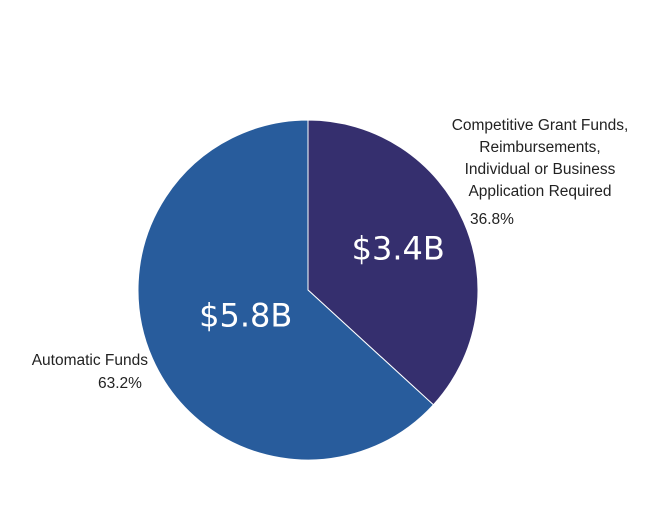 This screenshot has width=656, height=521. Describe the element at coordinates (398, 248) in the screenshot. I see `competitive-funds-value: $3.4B` at that location.